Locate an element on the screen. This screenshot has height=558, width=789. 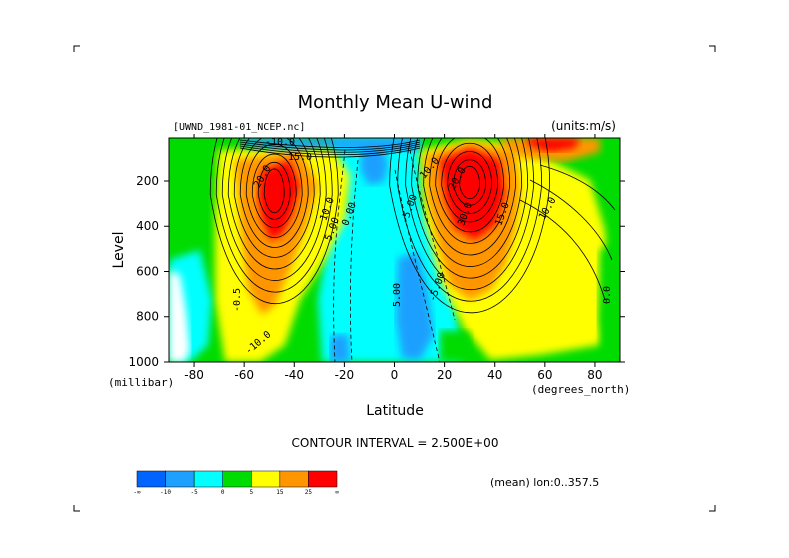
x-tick-label: 20 is located at coordinates (444, 375).